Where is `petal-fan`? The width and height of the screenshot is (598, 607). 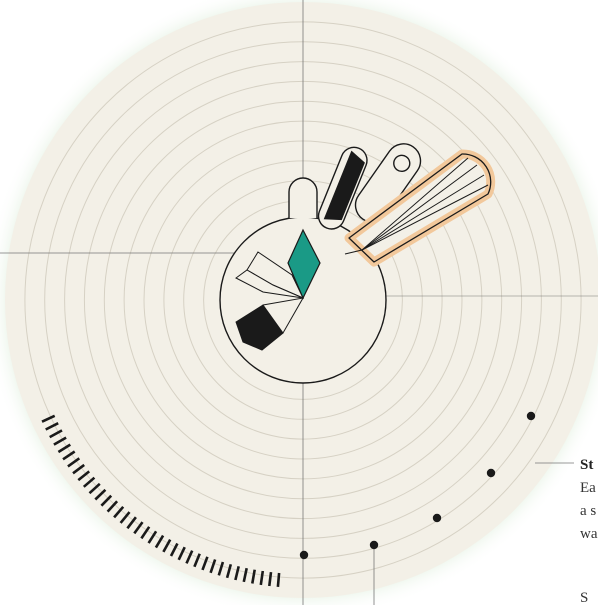 petal-fan is located at coordinates (420, 208).